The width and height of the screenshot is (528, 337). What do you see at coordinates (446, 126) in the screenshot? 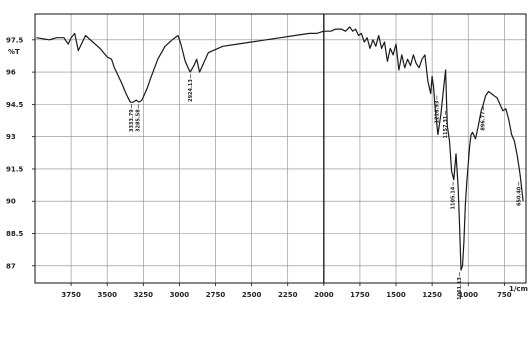
I see `peak-label: 1157.31` at bounding box center [446, 126].